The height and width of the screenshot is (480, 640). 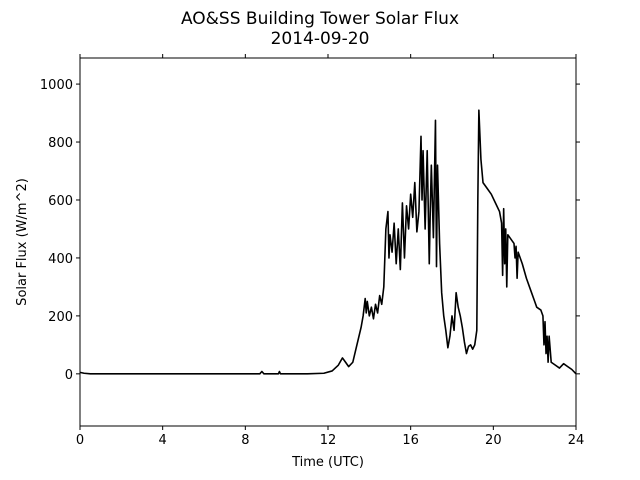 What do you see at coordinates (56, 85) in the screenshot?
I see `y-tick-label: 1000` at bounding box center [56, 85].